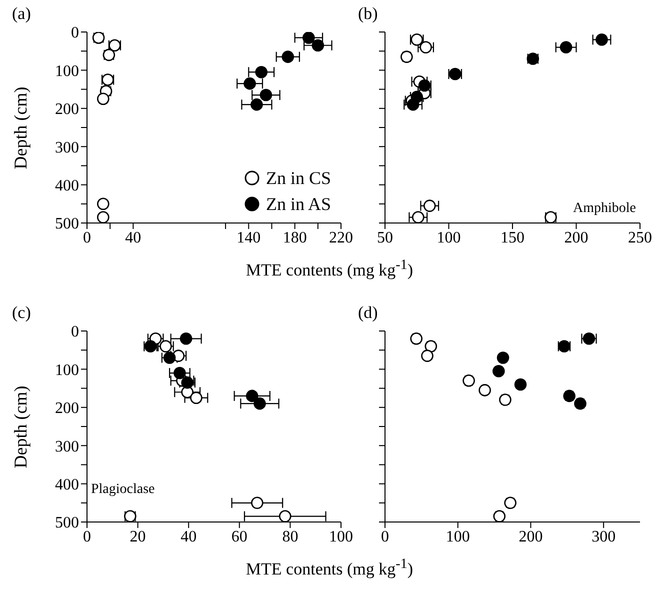  I want to click on x-tick-label: 50, so click(385, 237).